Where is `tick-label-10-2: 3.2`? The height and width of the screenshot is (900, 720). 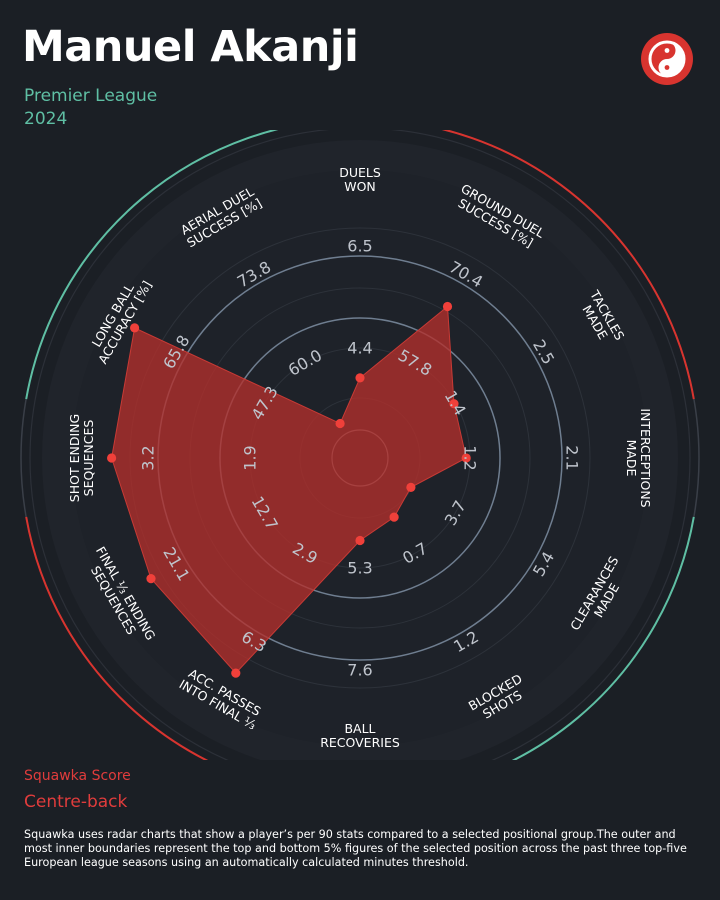
tick-label-10-2: 3.2 is located at coordinates (148, 457).